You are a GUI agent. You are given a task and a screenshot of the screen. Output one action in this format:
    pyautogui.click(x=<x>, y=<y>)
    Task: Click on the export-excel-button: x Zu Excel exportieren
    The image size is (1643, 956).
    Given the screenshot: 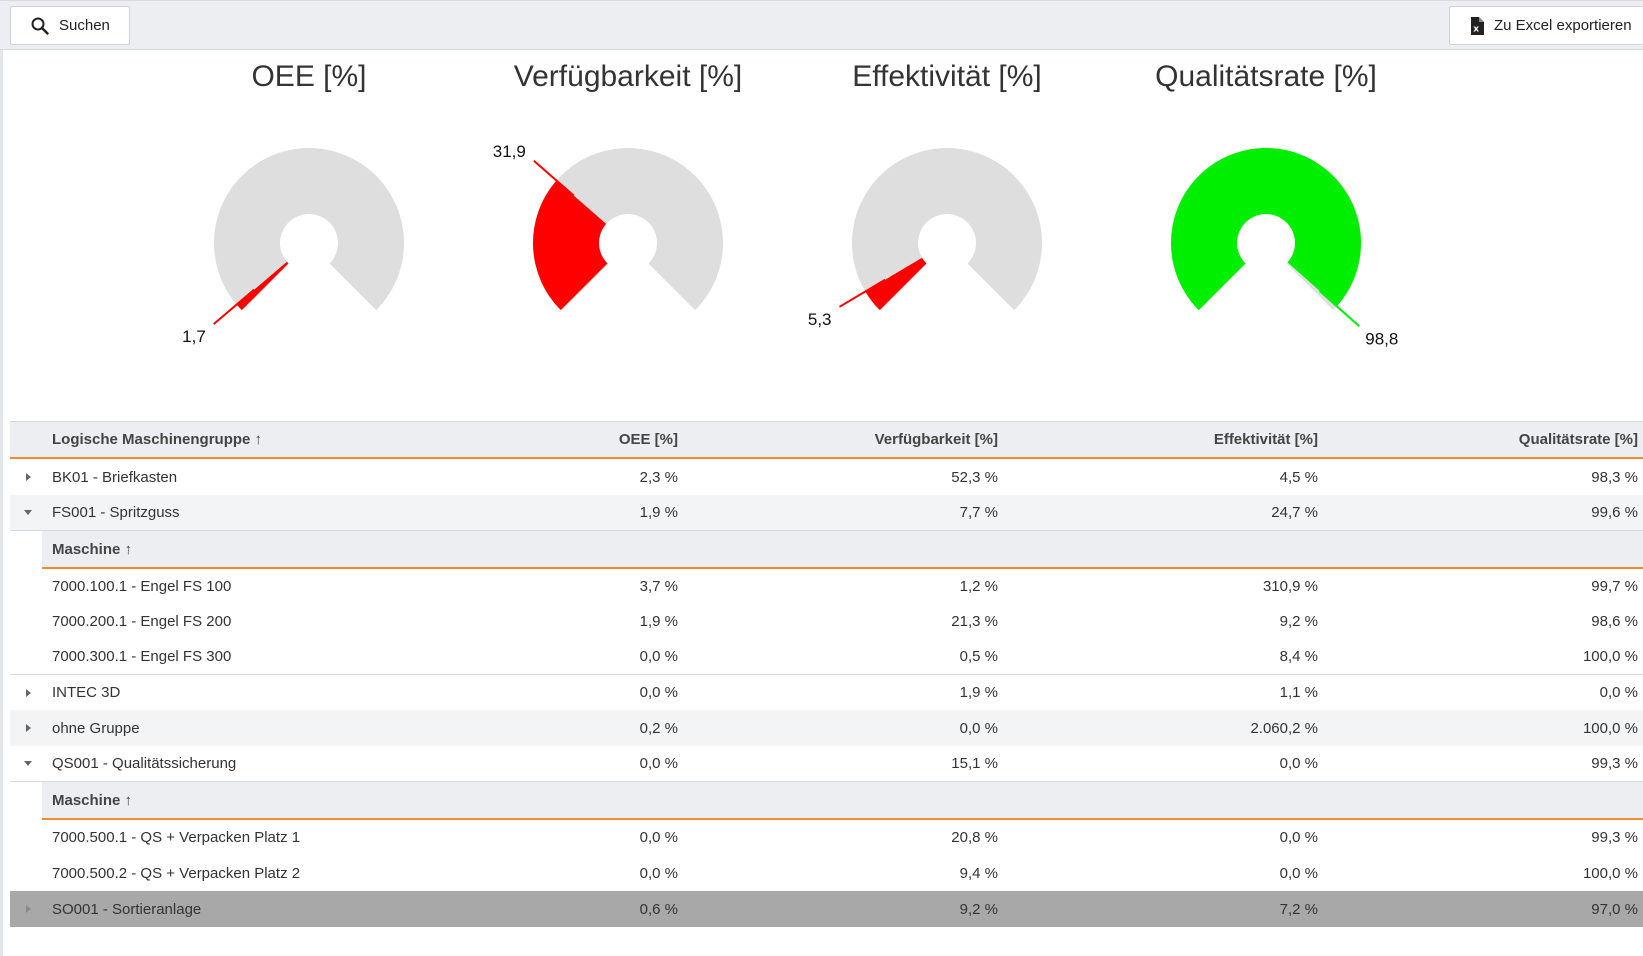 What is the action you would take?
    pyautogui.click(x=1546, y=25)
    